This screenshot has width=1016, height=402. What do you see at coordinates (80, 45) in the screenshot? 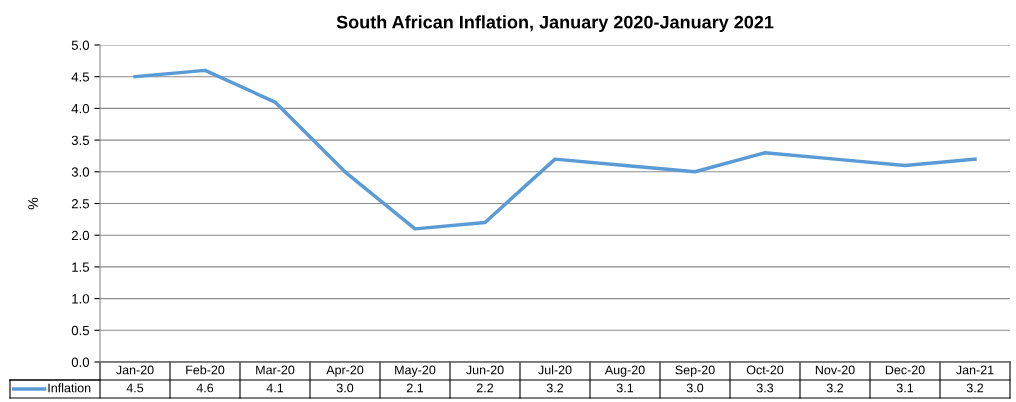
I see `y-tick-label: 5.0` at bounding box center [80, 45].